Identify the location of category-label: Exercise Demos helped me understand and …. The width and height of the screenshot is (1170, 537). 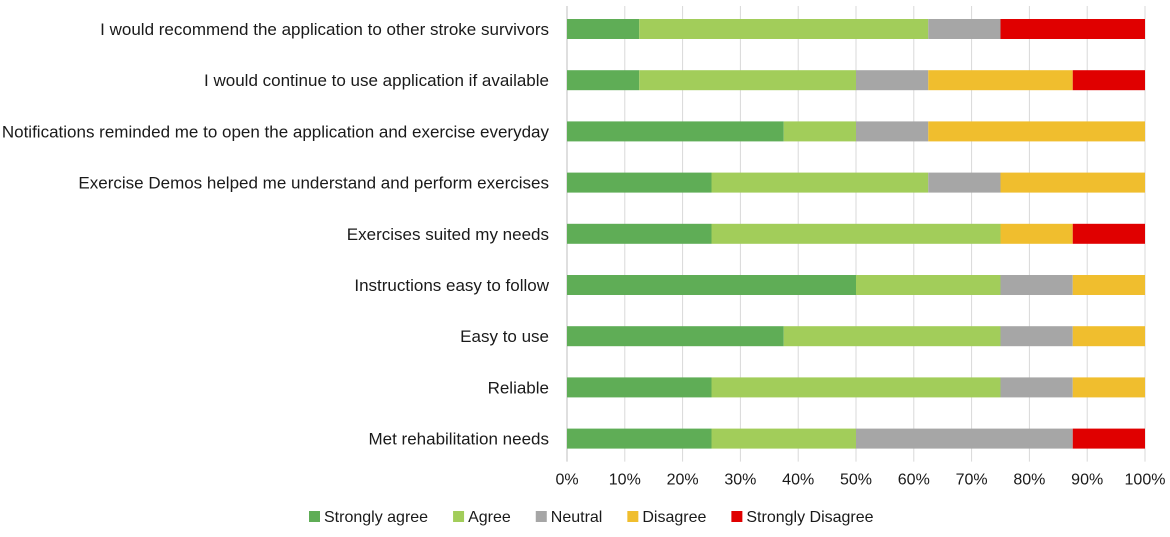
(313, 183).